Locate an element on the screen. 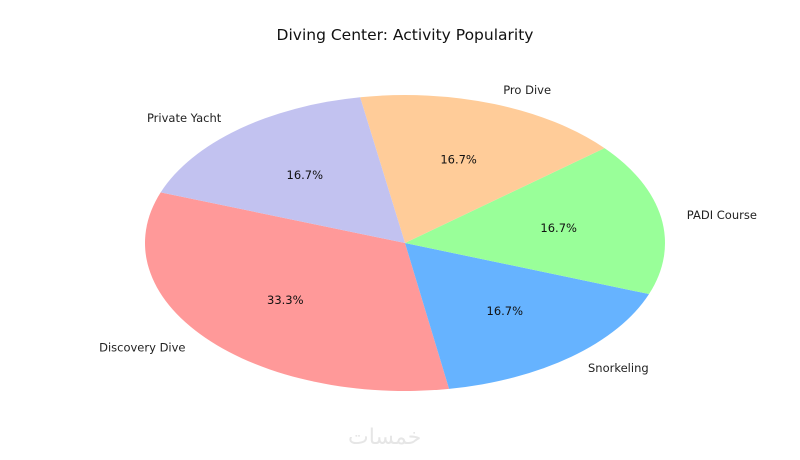 The width and height of the screenshot is (800, 460). watermark-logo: خمسات is located at coordinates (385, 437).